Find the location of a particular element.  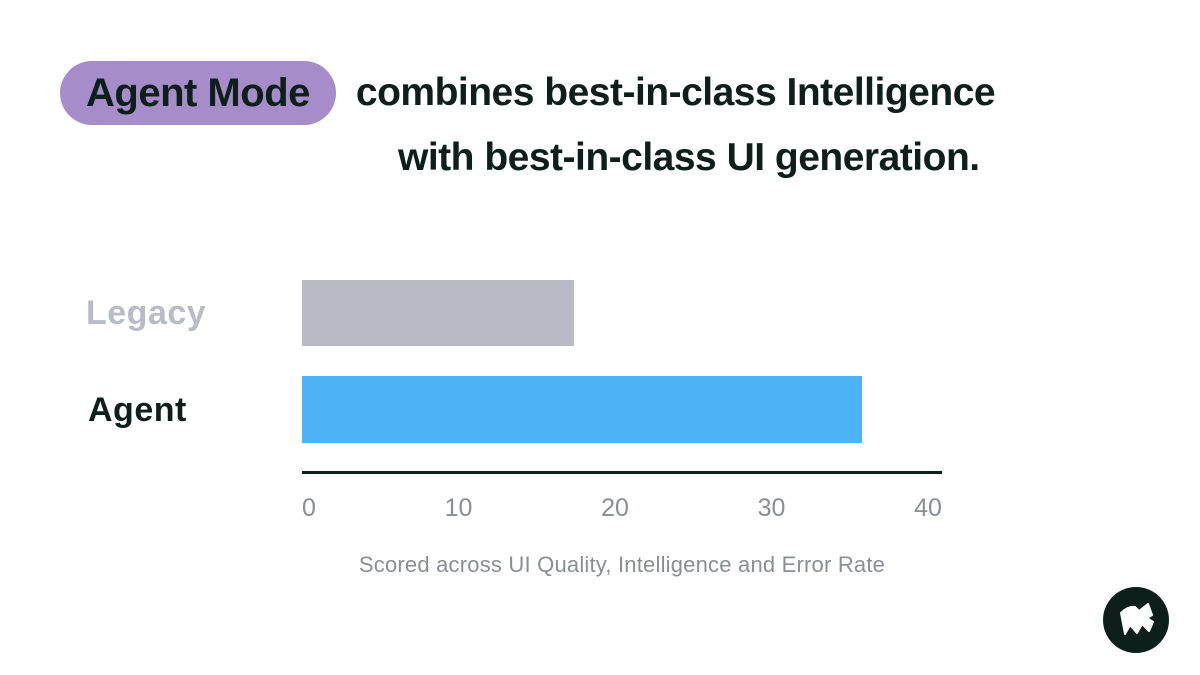

tick-label-20: 20 is located at coordinates (615, 508).